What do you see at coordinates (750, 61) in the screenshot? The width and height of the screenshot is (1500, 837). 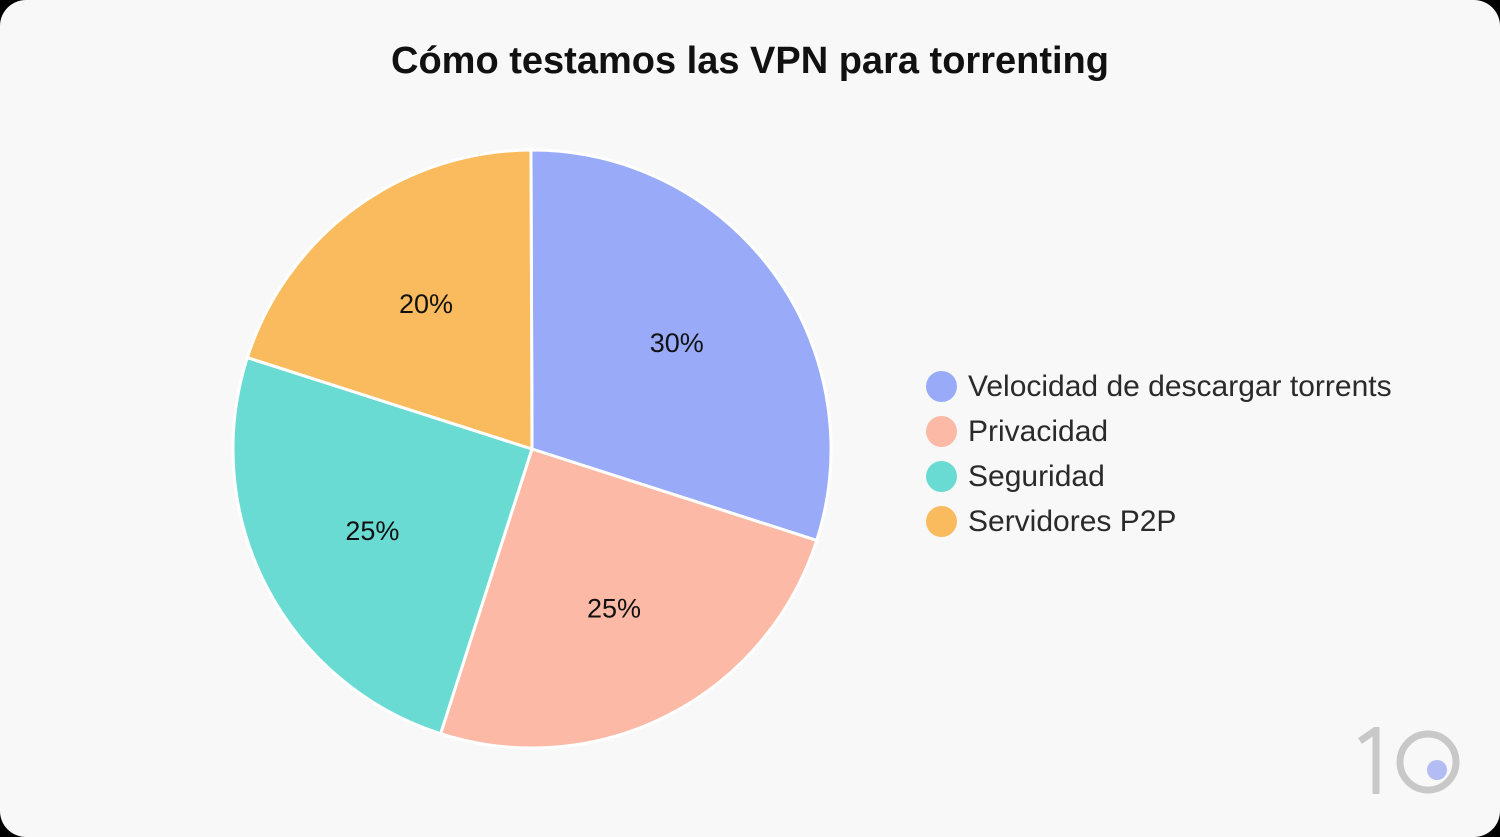 I see `chart-title: Cómo testamos las VPN para torrenting` at bounding box center [750, 61].